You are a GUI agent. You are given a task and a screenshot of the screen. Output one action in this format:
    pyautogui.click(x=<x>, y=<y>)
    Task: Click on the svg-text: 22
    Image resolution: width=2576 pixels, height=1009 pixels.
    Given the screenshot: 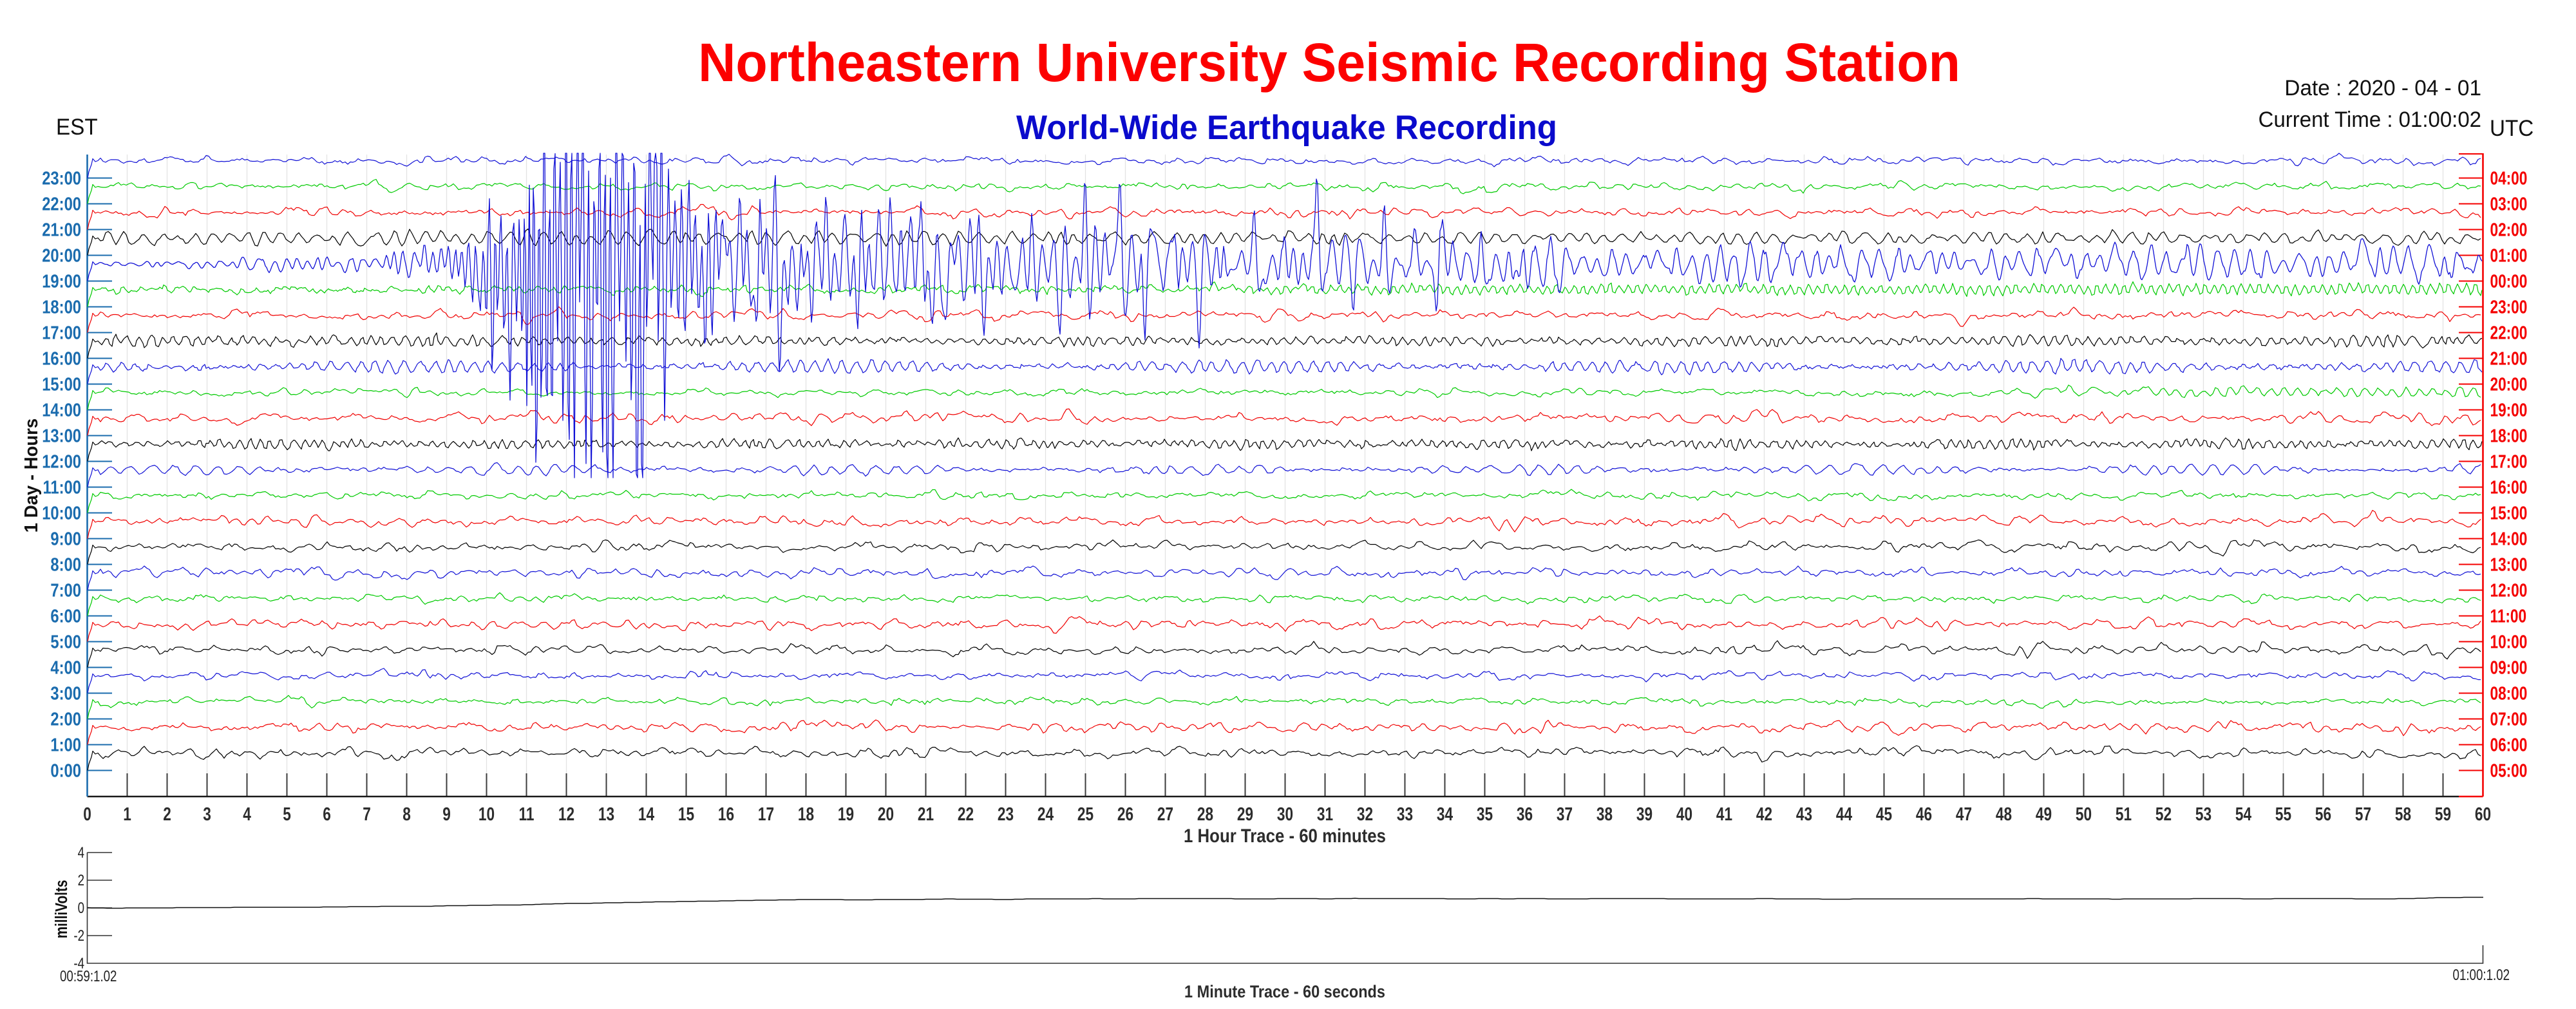 What is the action you would take?
    pyautogui.click(x=966, y=813)
    